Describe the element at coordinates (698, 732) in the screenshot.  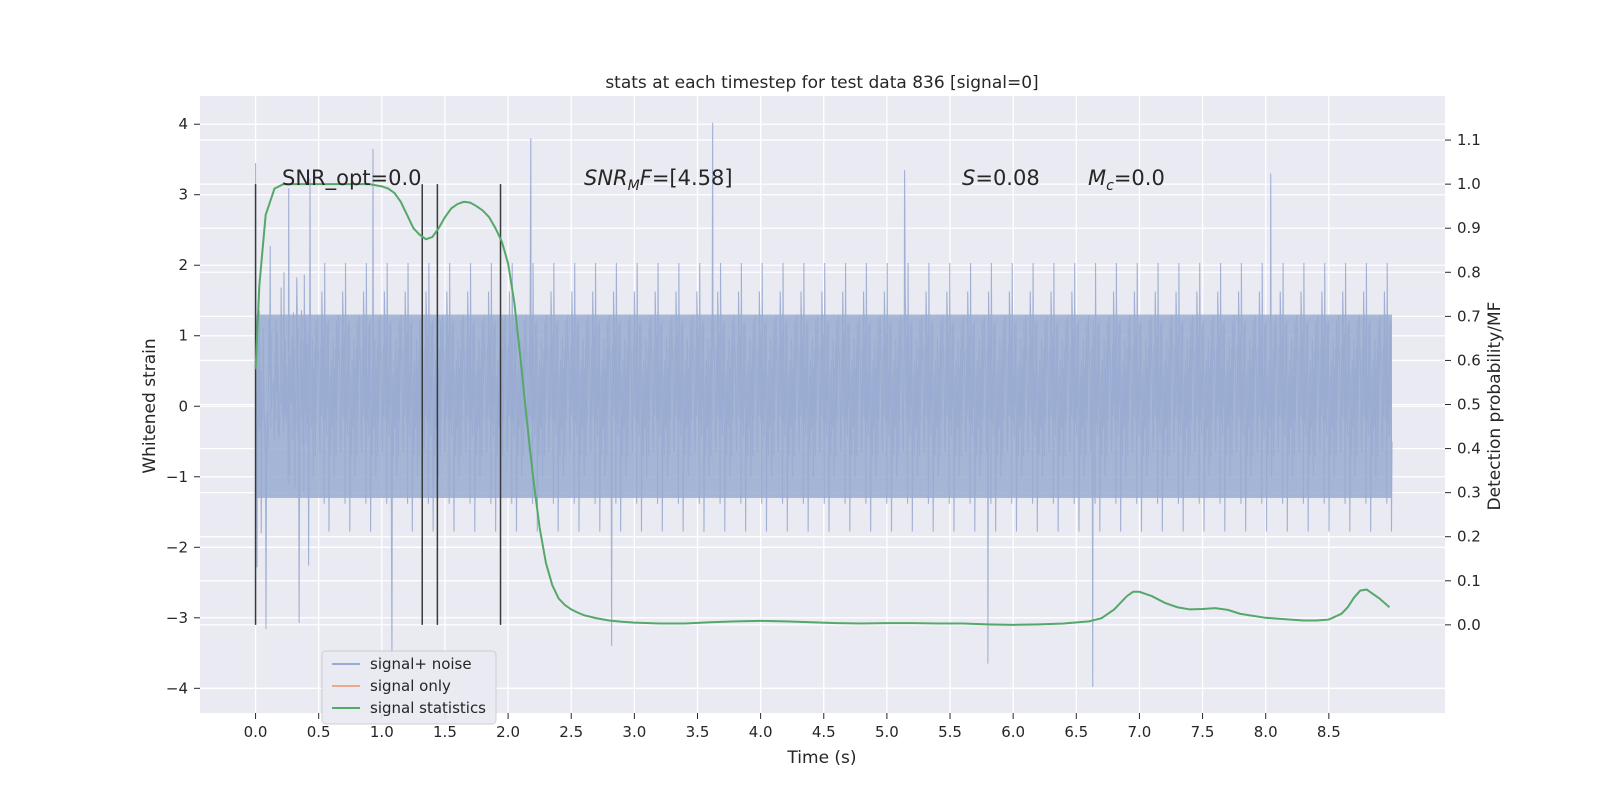
I see `x-tick-label: 3.5` at that location.